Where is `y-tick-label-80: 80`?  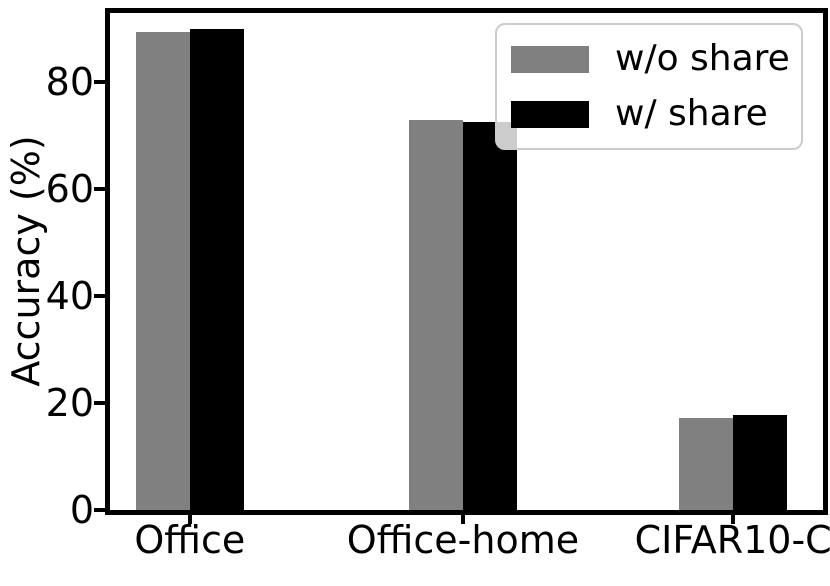
y-tick-label-80: 80 is located at coordinates (69, 82).